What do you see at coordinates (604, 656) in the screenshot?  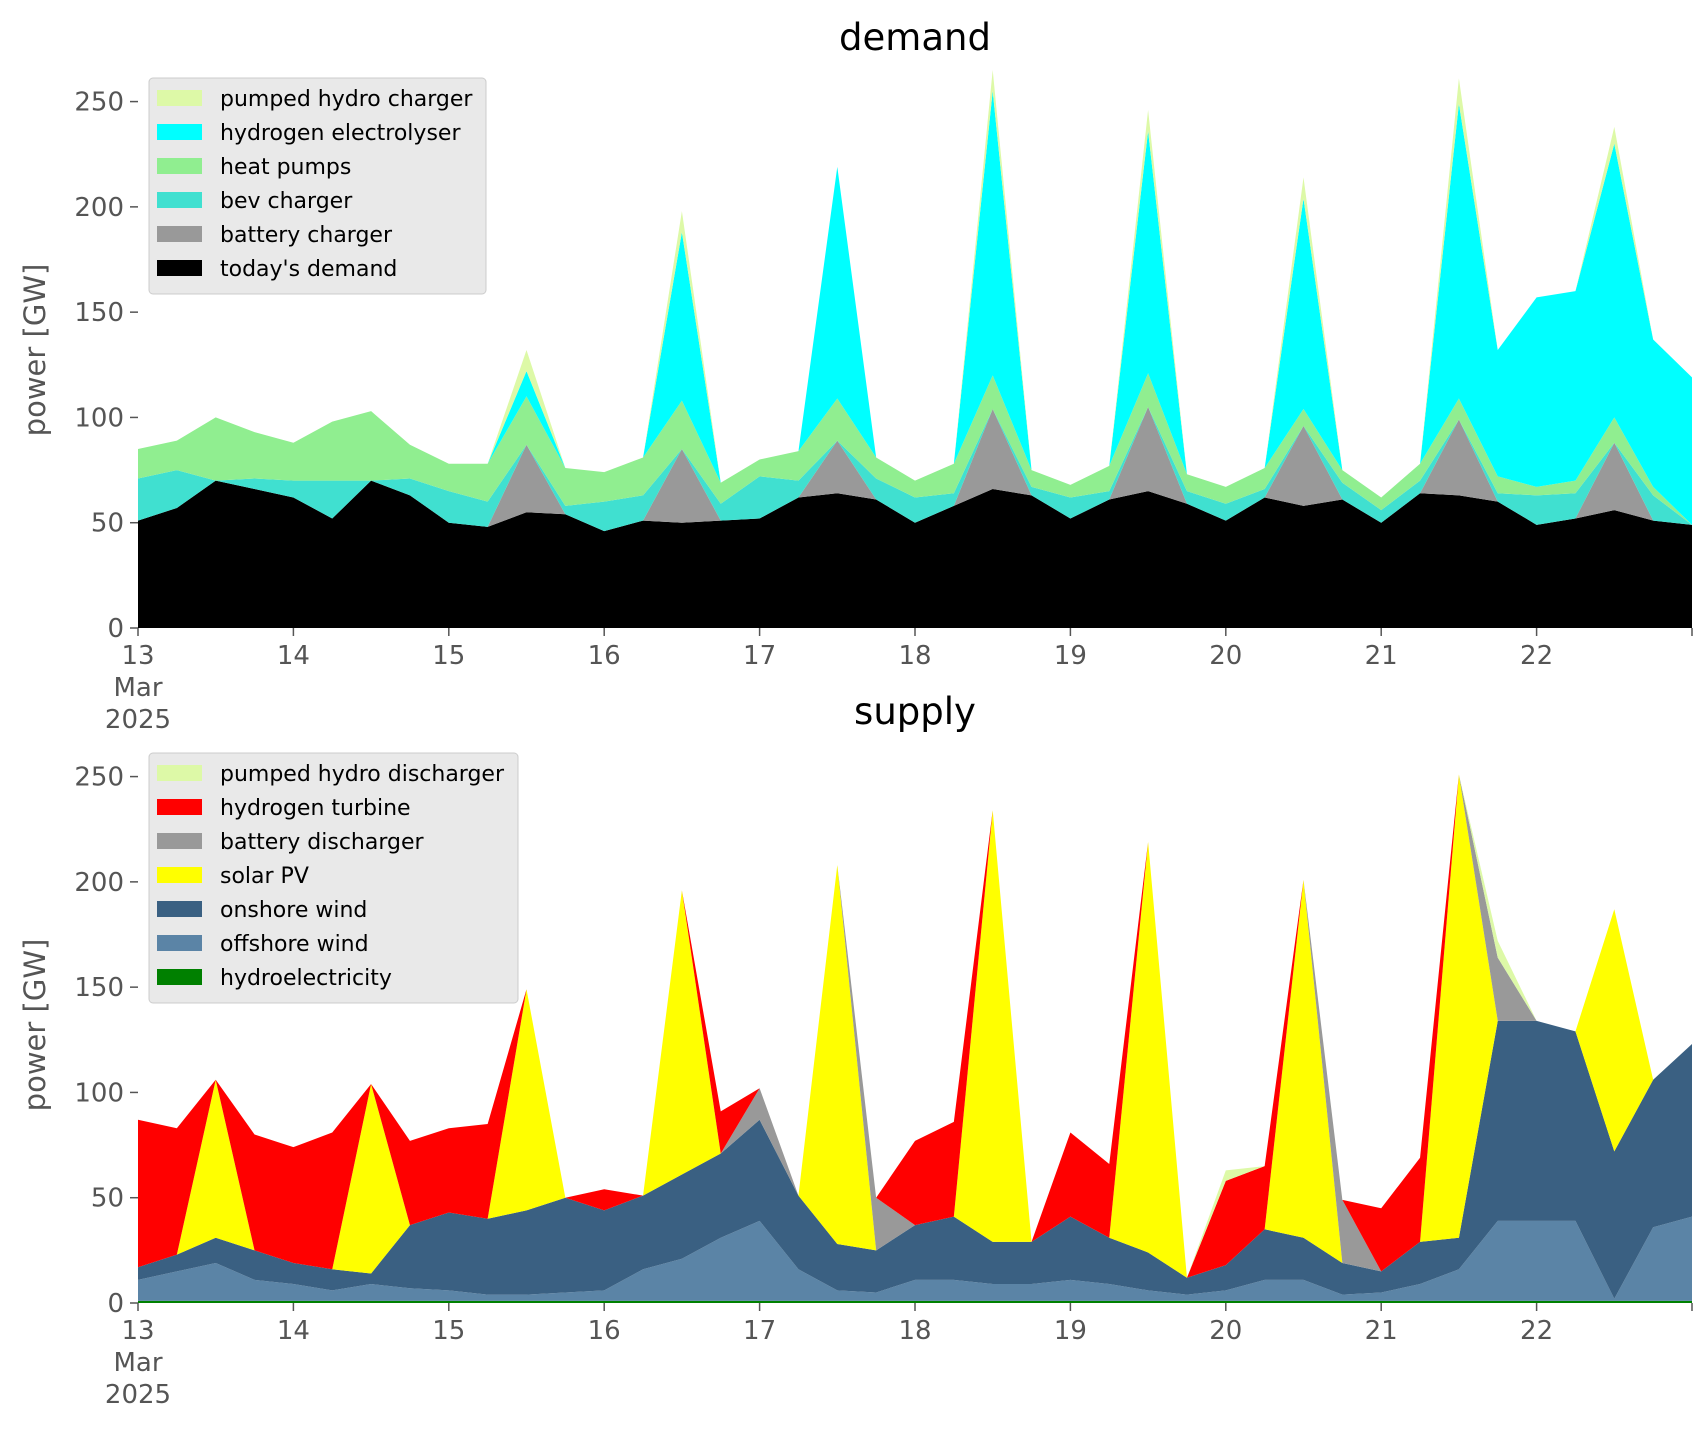 I see `demand-x-tick-label: 16` at bounding box center [604, 656].